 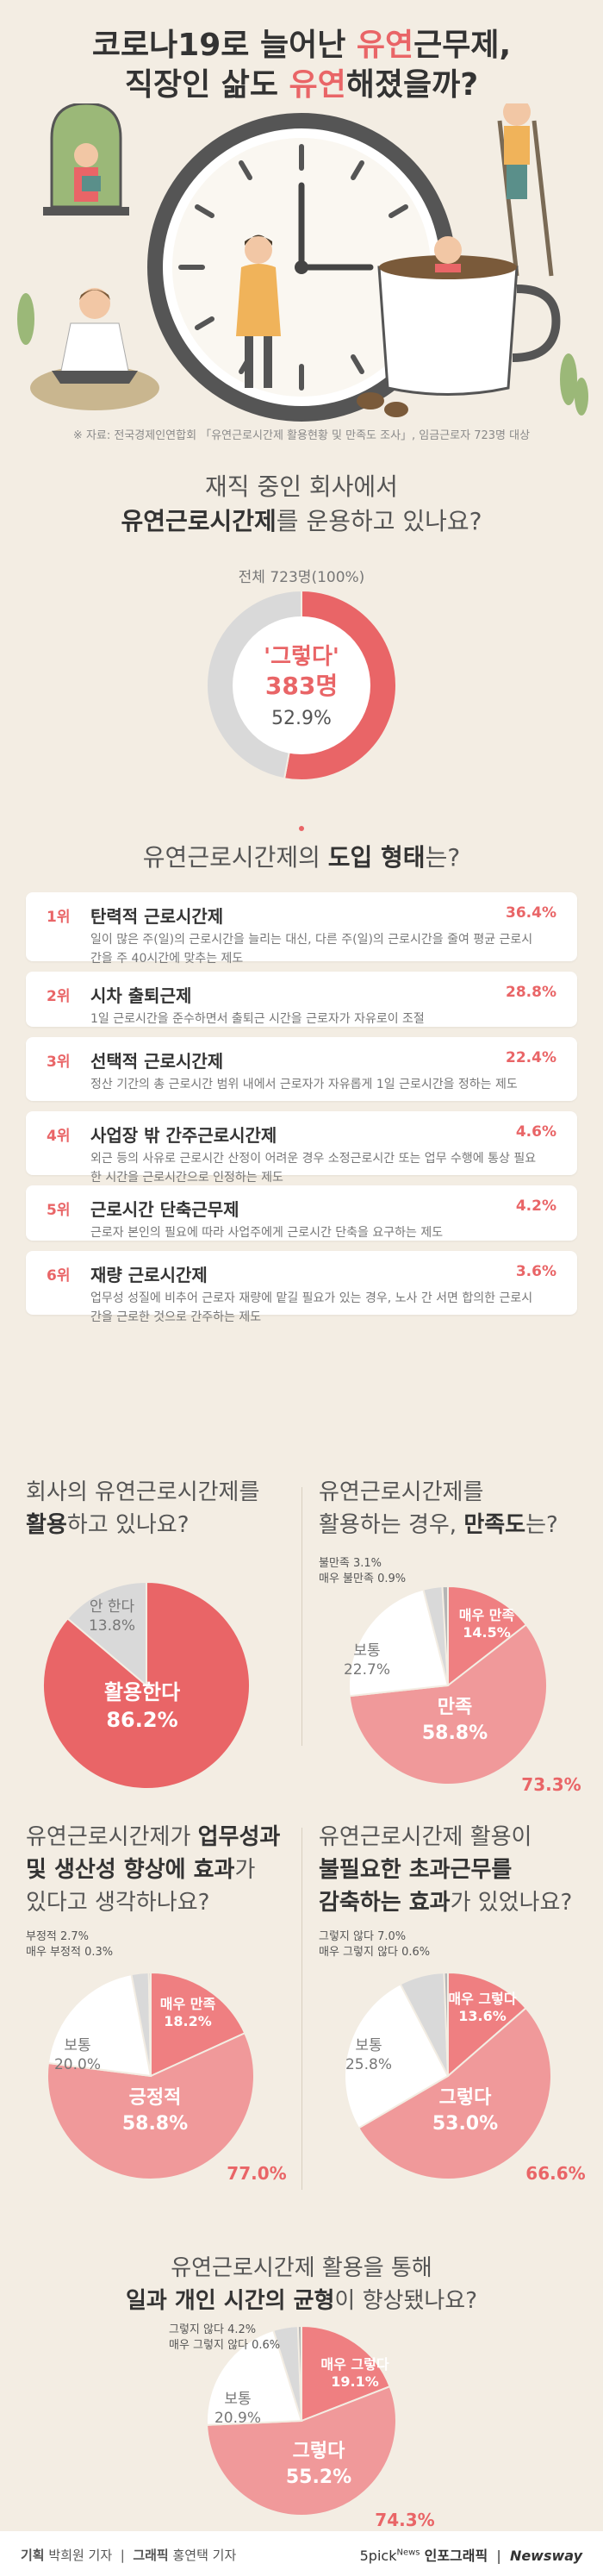 I want to click on perf-vneg-label: 매우 부정적 0.3%, so click(x=69, y=1953).